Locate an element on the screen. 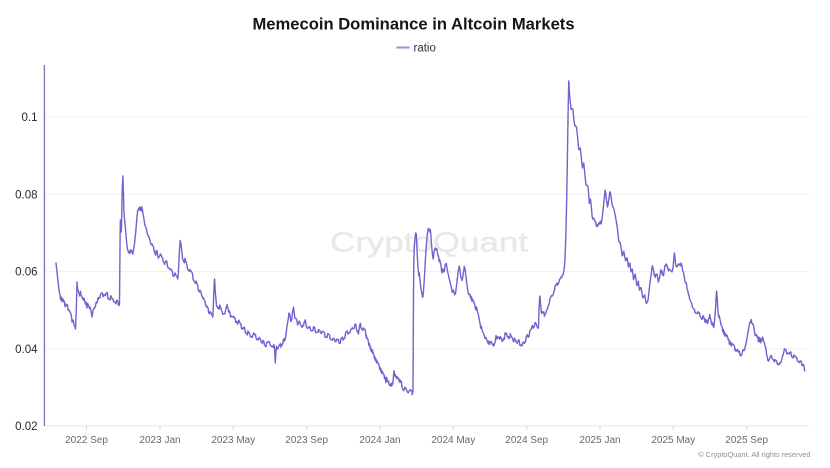 The height and width of the screenshot is (468, 830). svg-text: 2025 May is located at coordinates (673, 440).